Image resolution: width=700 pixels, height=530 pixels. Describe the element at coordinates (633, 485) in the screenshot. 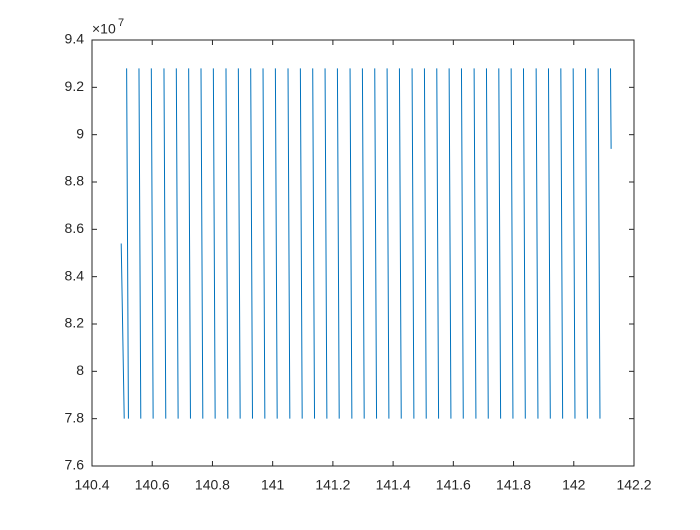

I see `x-tick-label: 142.2` at that location.